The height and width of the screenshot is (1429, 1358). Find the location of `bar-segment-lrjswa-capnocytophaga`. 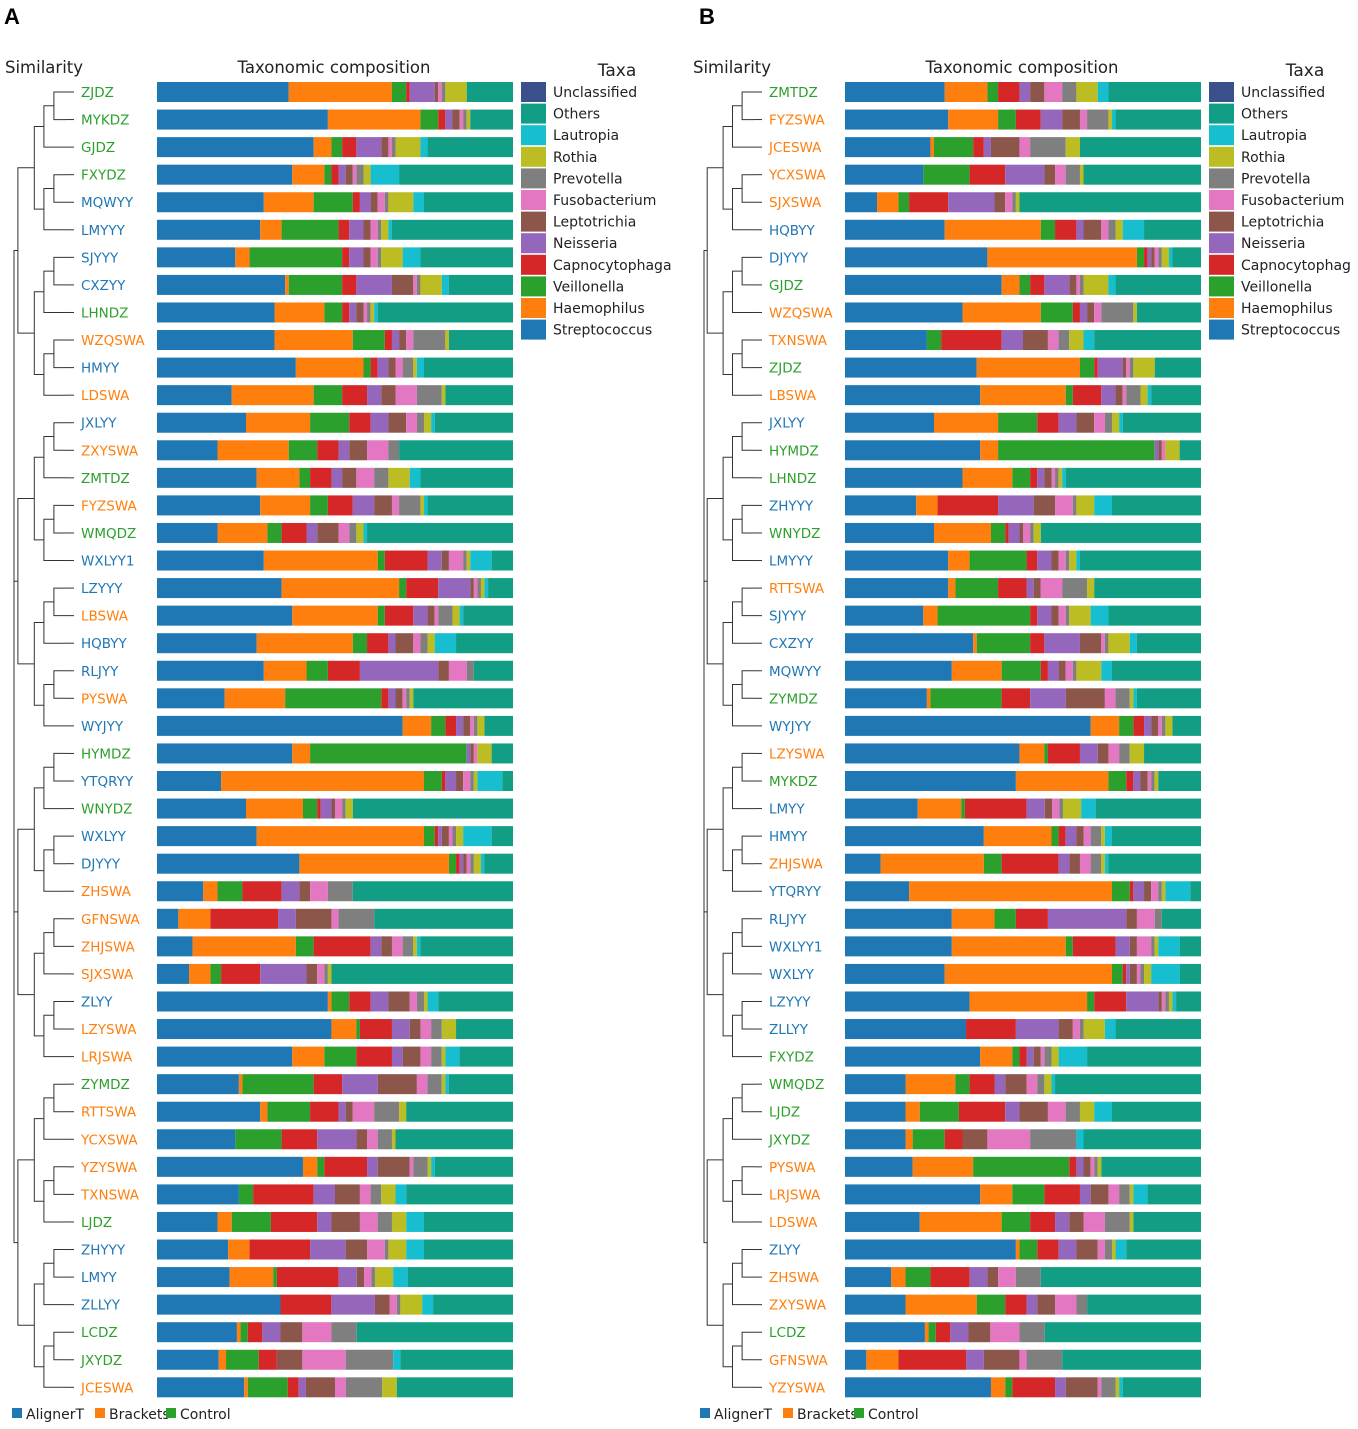

bar-segment-lrjswa-capnocytophaga is located at coordinates (1062, 1194).